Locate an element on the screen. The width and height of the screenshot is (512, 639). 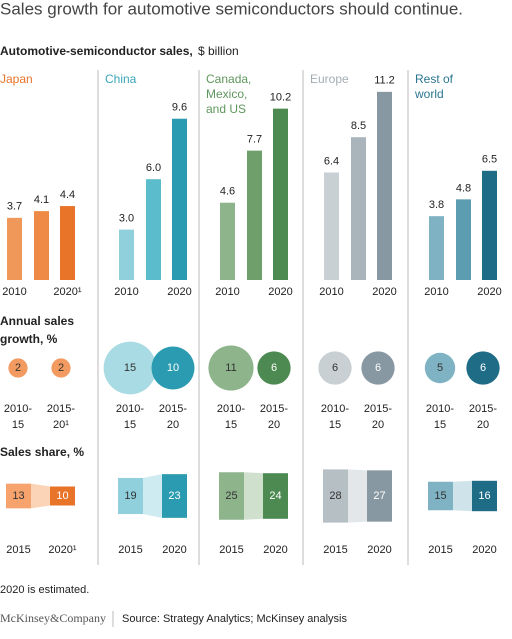
brand: McKinsey&Company is located at coordinates (53, 618).